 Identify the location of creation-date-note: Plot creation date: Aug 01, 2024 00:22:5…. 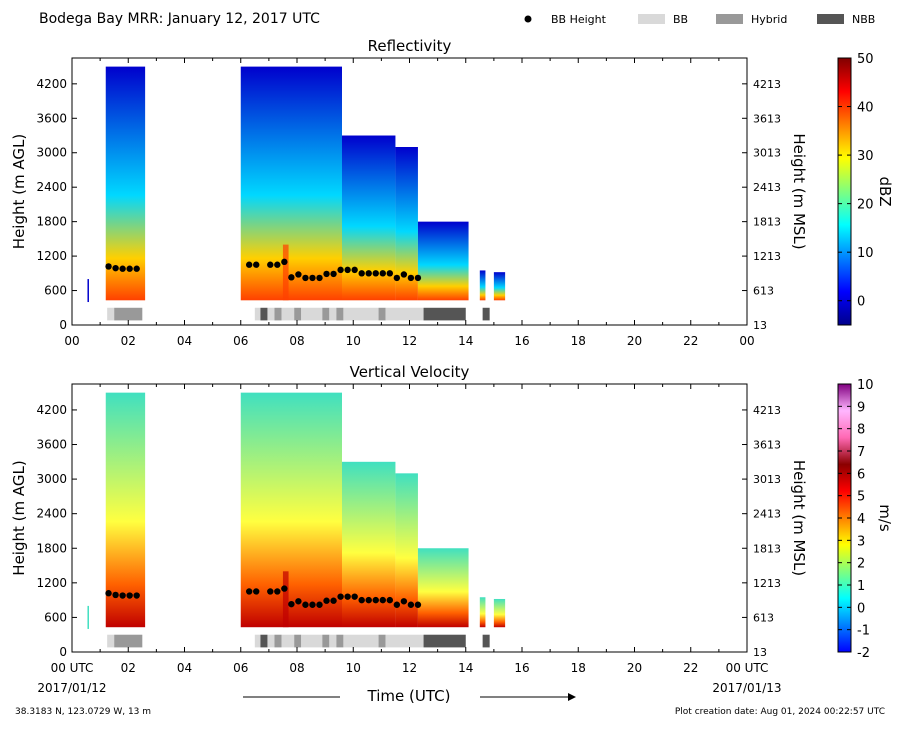
(780, 712).